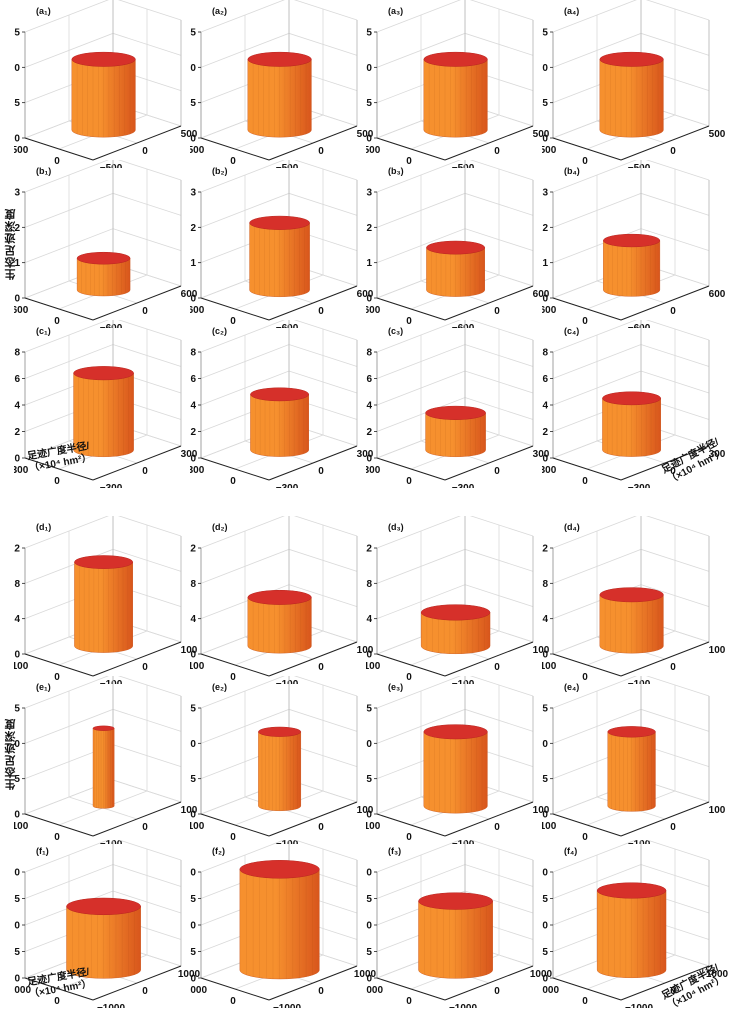 This screenshot has width=742, height=1030. Describe the element at coordinates (395, 331) in the screenshot. I see `panel-title: (c₃)` at that location.